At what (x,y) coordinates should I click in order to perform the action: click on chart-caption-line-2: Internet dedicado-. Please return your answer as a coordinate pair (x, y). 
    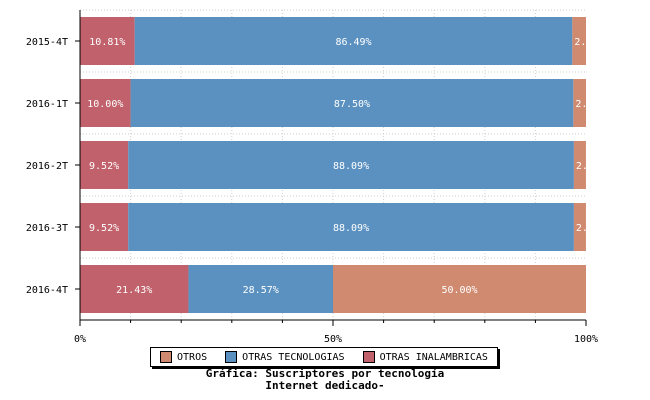
    Looking at the image, I should click on (325, 385).